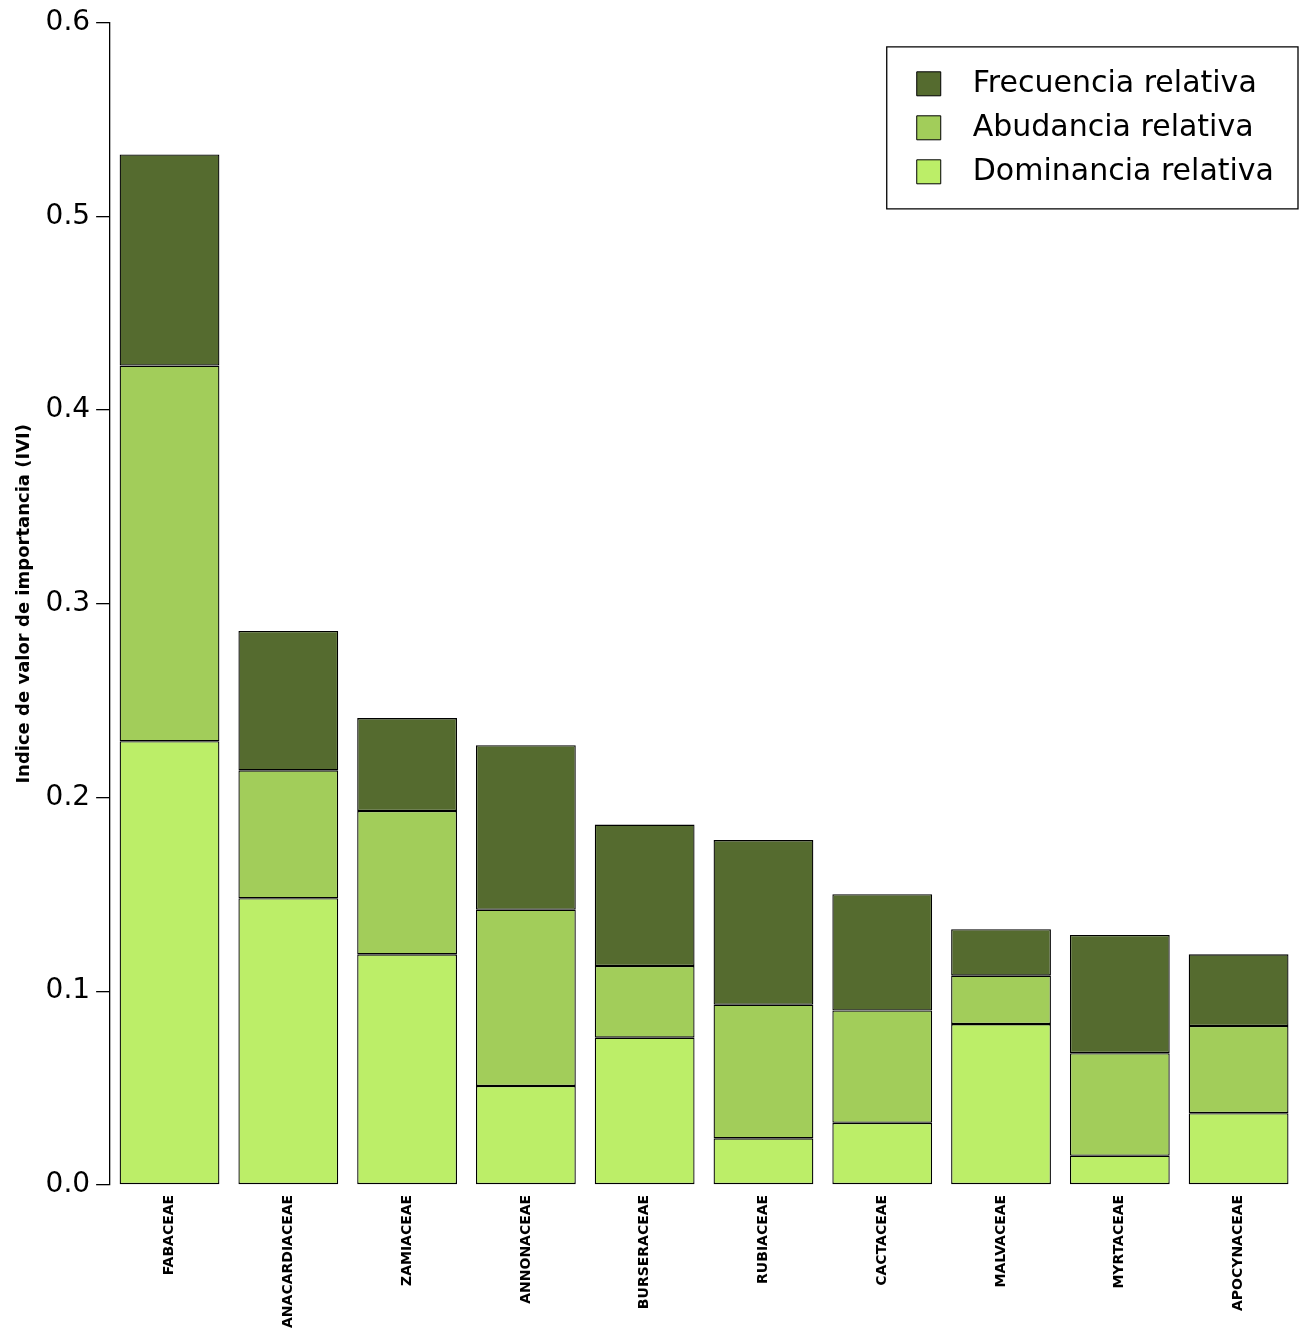  I want to click on x-tick-label: ANACARDIACEAE, so click(286, 1261).